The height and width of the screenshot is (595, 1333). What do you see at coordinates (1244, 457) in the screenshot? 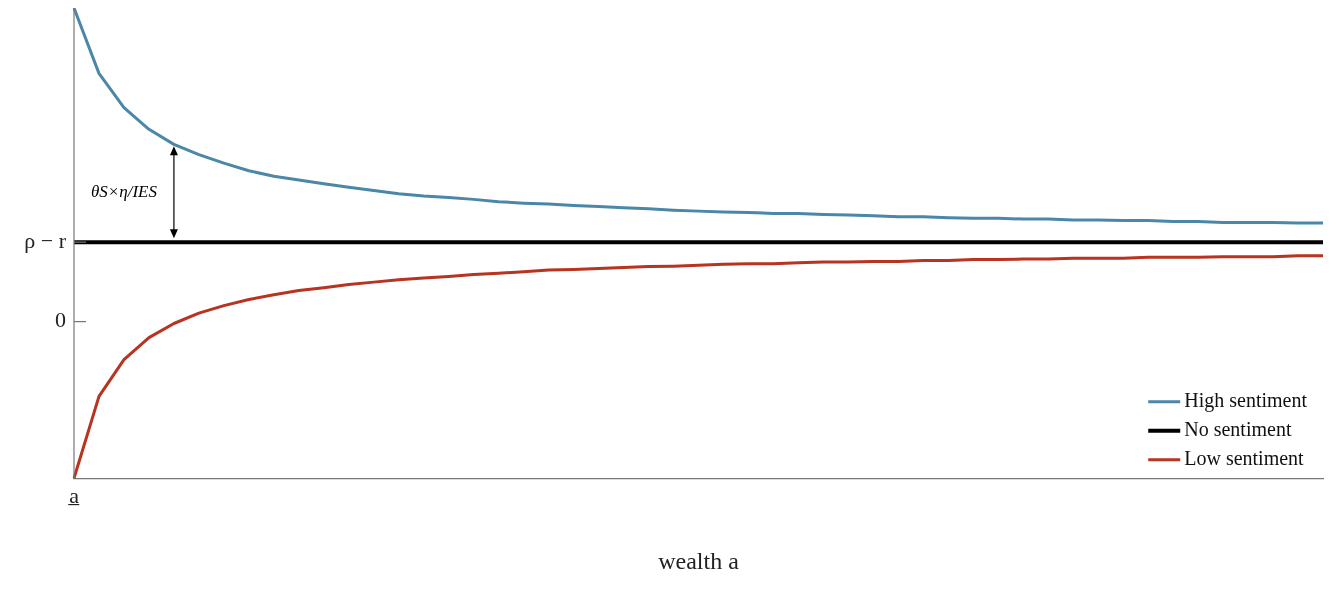
I see `legend-label: Low sentiment` at bounding box center [1244, 457].